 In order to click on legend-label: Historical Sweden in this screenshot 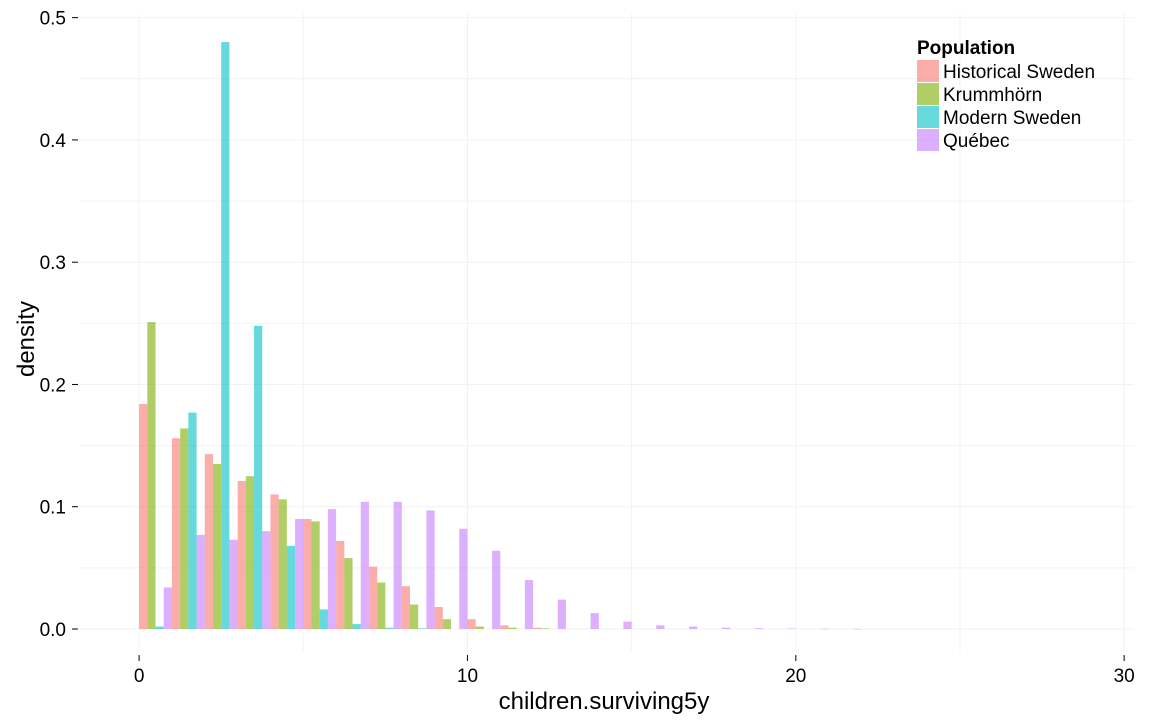, I will do `click(1019, 72)`.